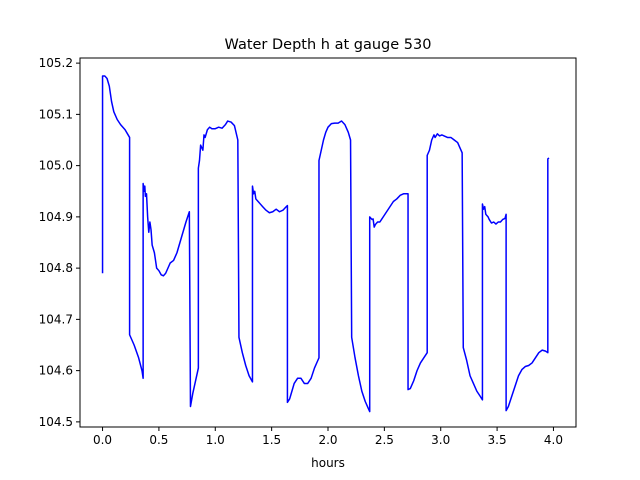 This screenshot has width=640, height=480. I want to click on y-tick-label: 105.1, so click(56, 114).